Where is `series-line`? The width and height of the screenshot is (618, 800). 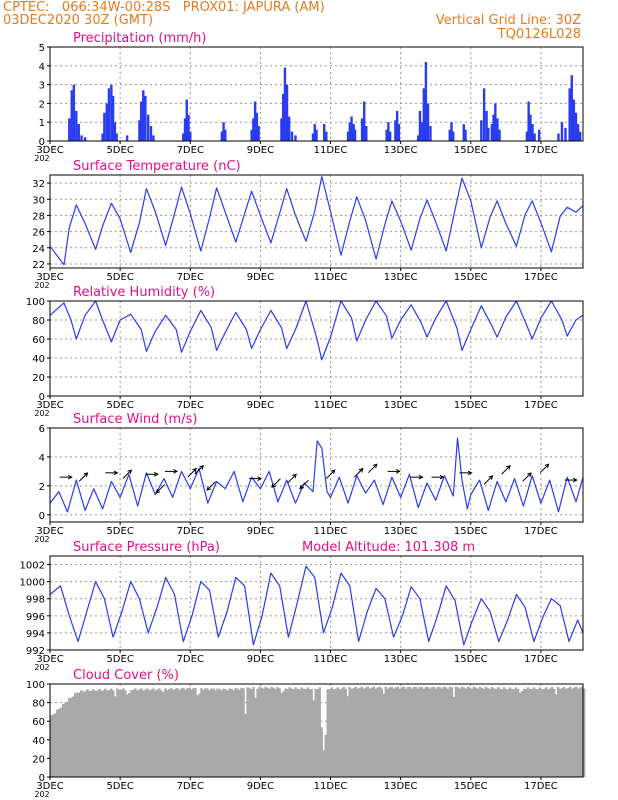
series-line is located at coordinates (316, 221).